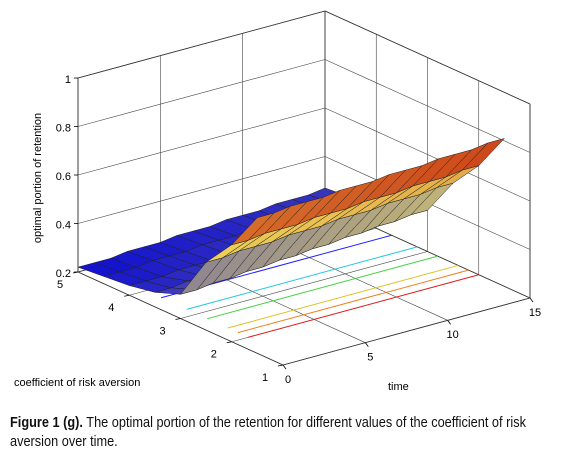 This screenshot has height=475, width=581. Describe the element at coordinates (288, 380) in the screenshot. I see `x-tick-label: 0` at that location.